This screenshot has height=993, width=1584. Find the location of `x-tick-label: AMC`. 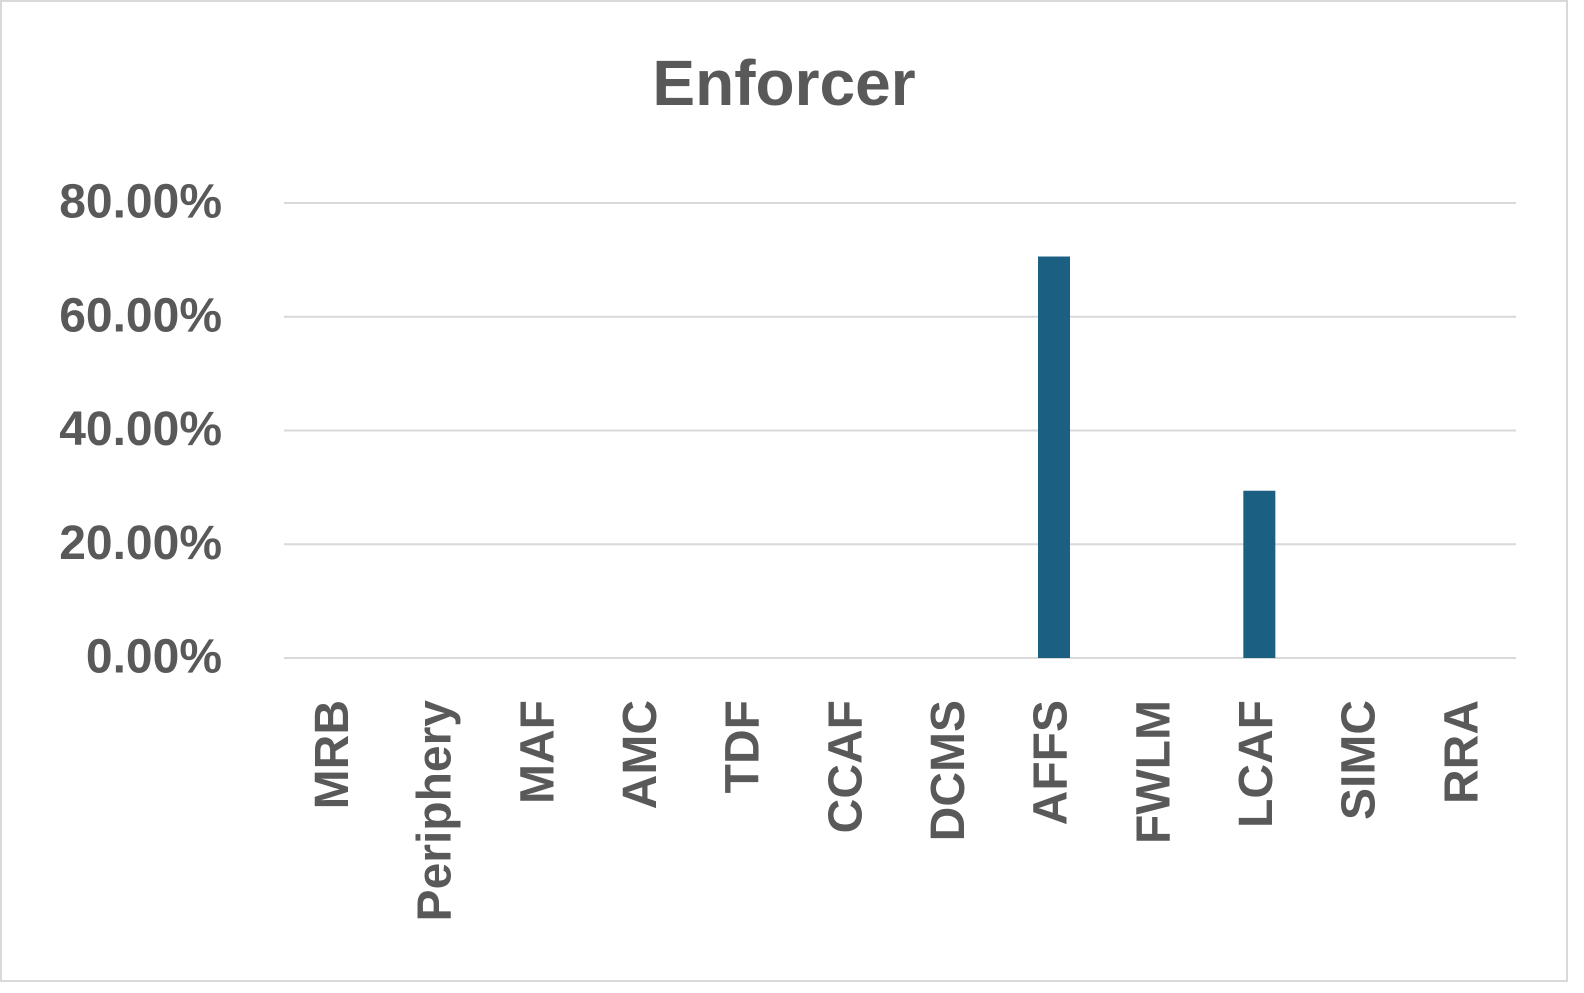

x-tick-label: AMC is located at coordinates (640, 754).